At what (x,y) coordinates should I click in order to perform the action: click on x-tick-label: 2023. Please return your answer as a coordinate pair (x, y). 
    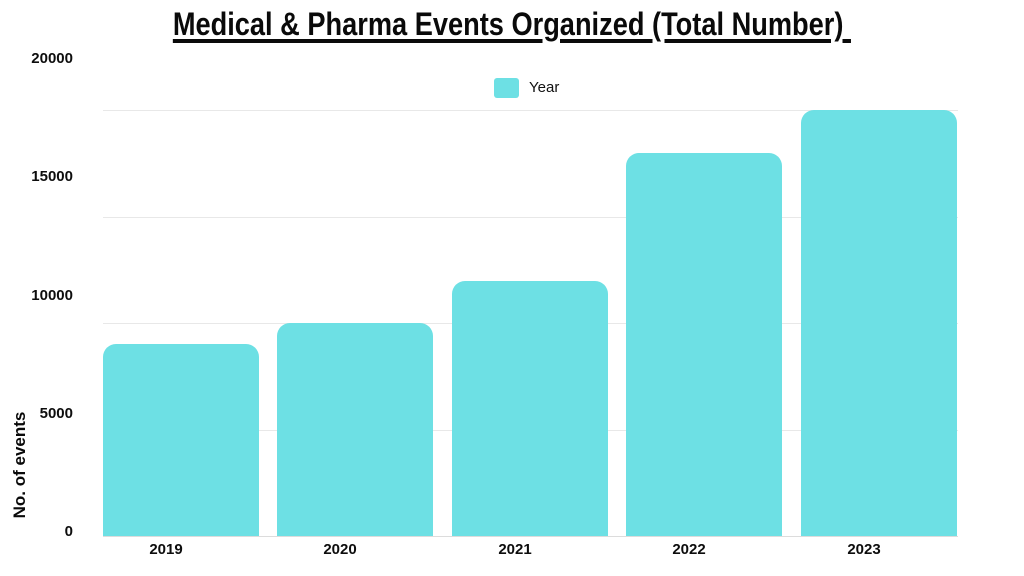
    Looking at the image, I should click on (864, 549).